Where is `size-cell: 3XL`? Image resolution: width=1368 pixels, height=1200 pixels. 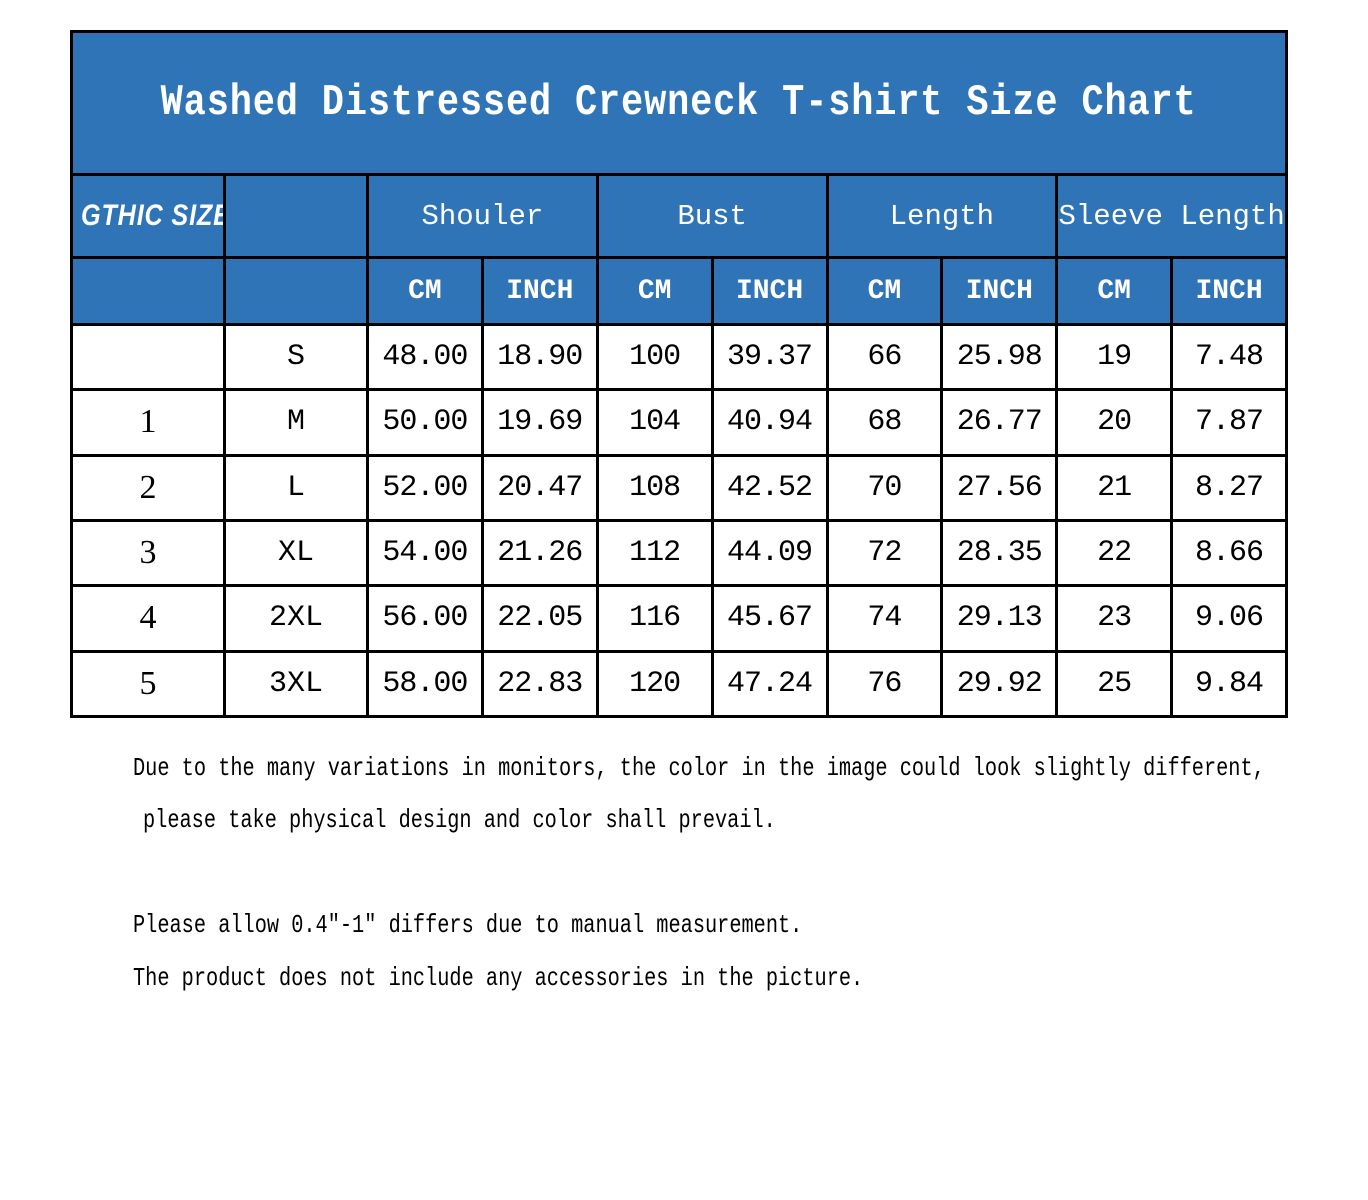
size-cell: 3XL is located at coordinates (296, 683).